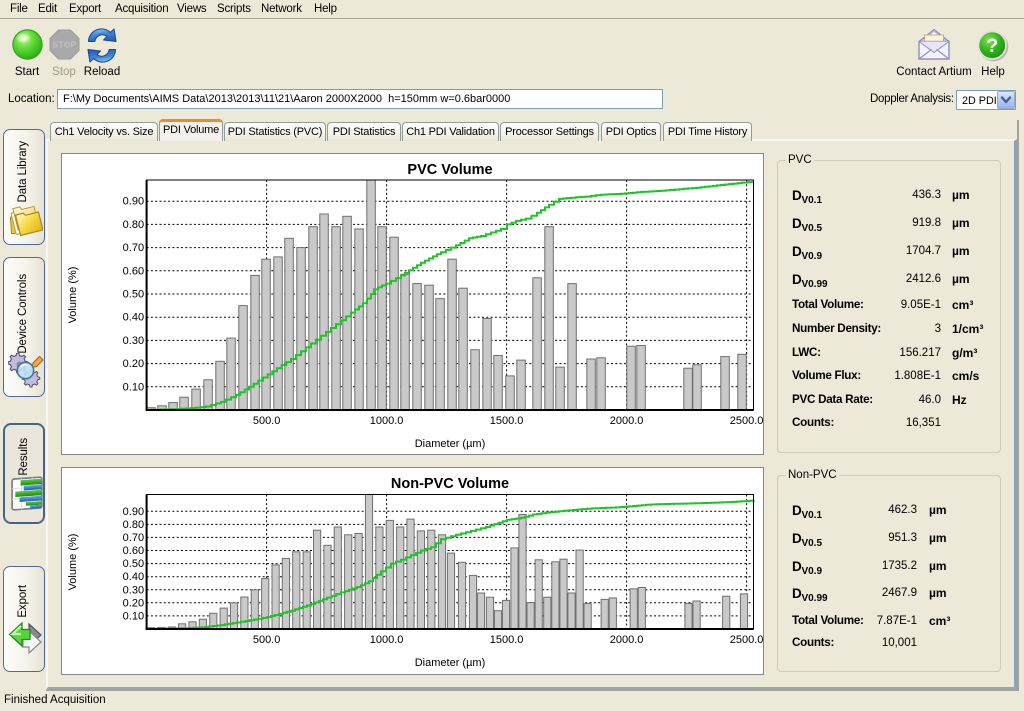 This screenshot has height=711, width=1024. Describe the element at coordinates (65, 45) in the screenshot. I see `svg-text: STOP` at that location.